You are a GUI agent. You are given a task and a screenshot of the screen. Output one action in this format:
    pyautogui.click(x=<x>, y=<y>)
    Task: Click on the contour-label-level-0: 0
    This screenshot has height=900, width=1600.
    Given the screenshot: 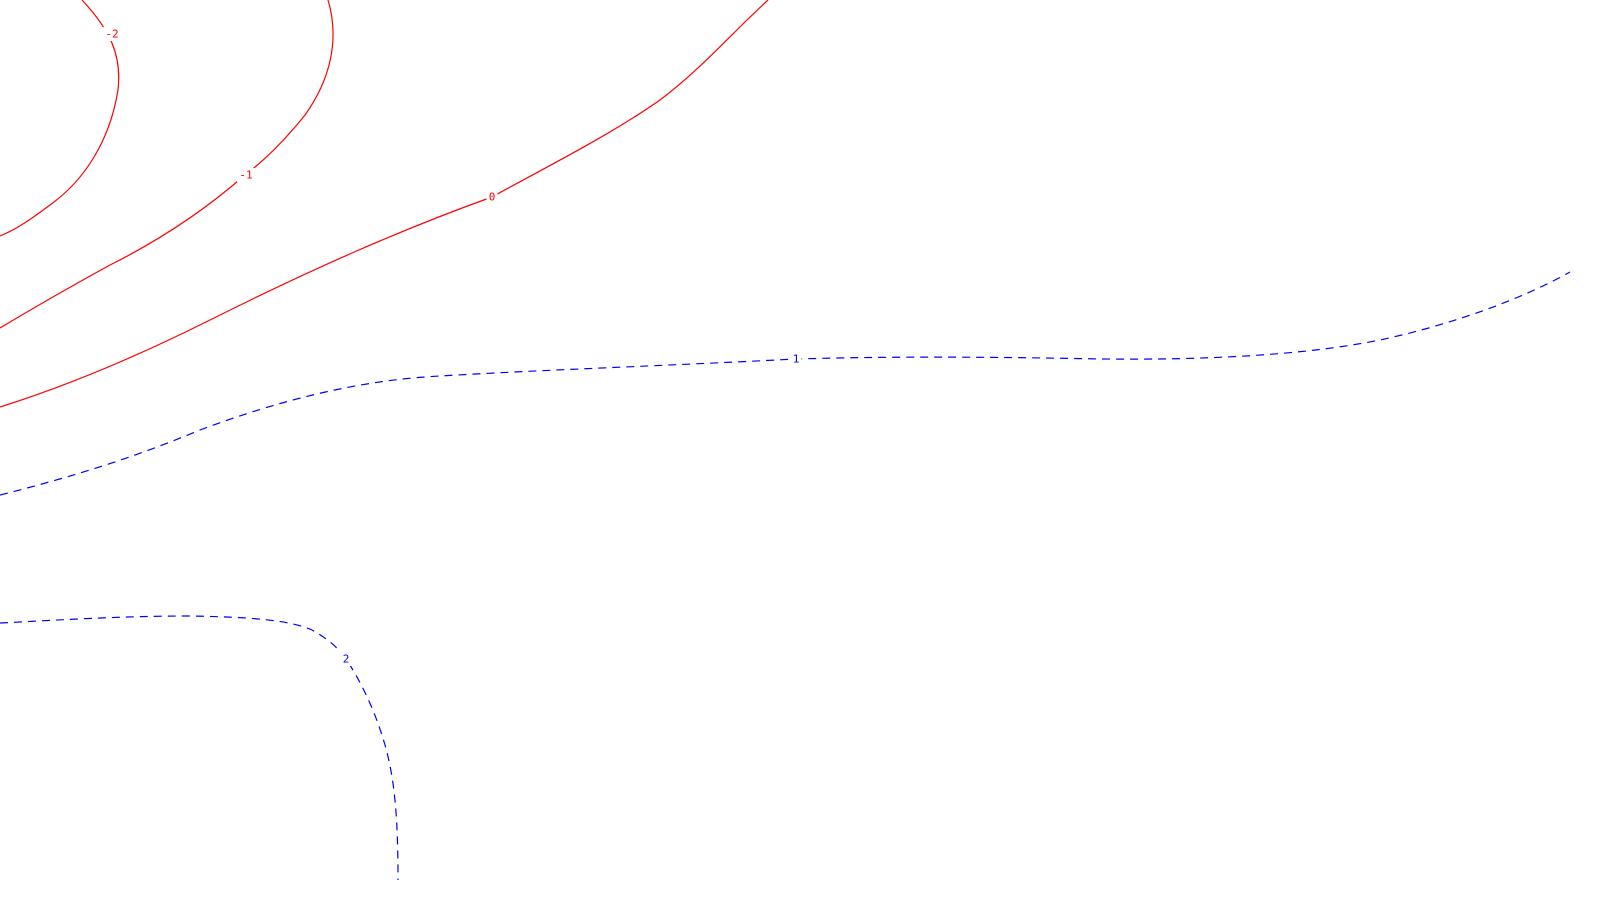 What is the action you would take?
    pyautogui.click(x=492, y=197)
    